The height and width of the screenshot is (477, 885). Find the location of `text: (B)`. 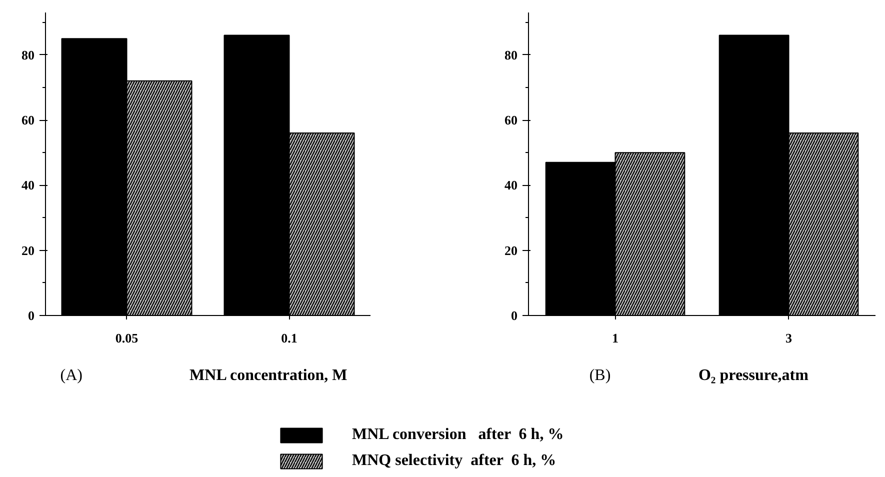

text: (B) is located at coordinates (600, 375).